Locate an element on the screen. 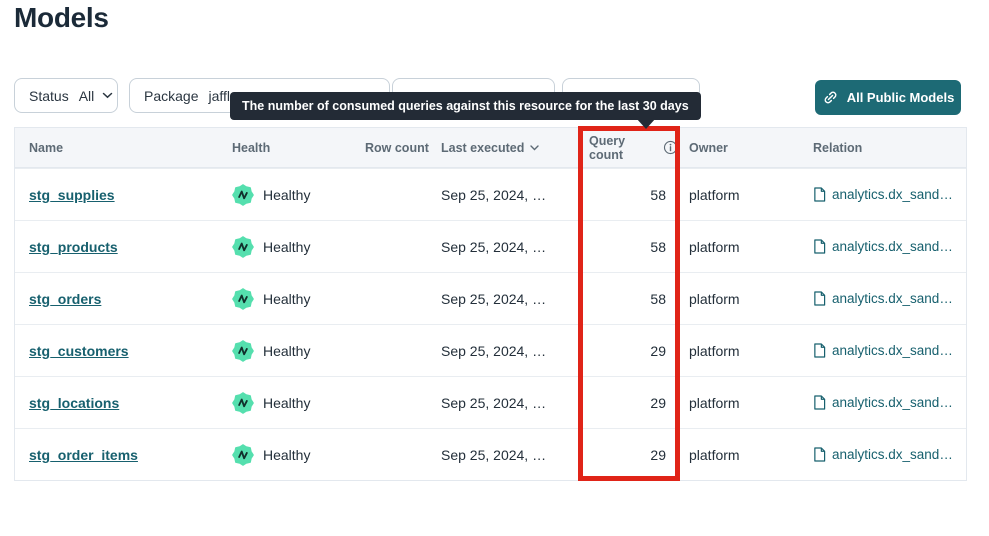 Image resolution: width=989 pixels, height=536 pixels. model-name-link: stg_locations is located at coordinates (74, 402).